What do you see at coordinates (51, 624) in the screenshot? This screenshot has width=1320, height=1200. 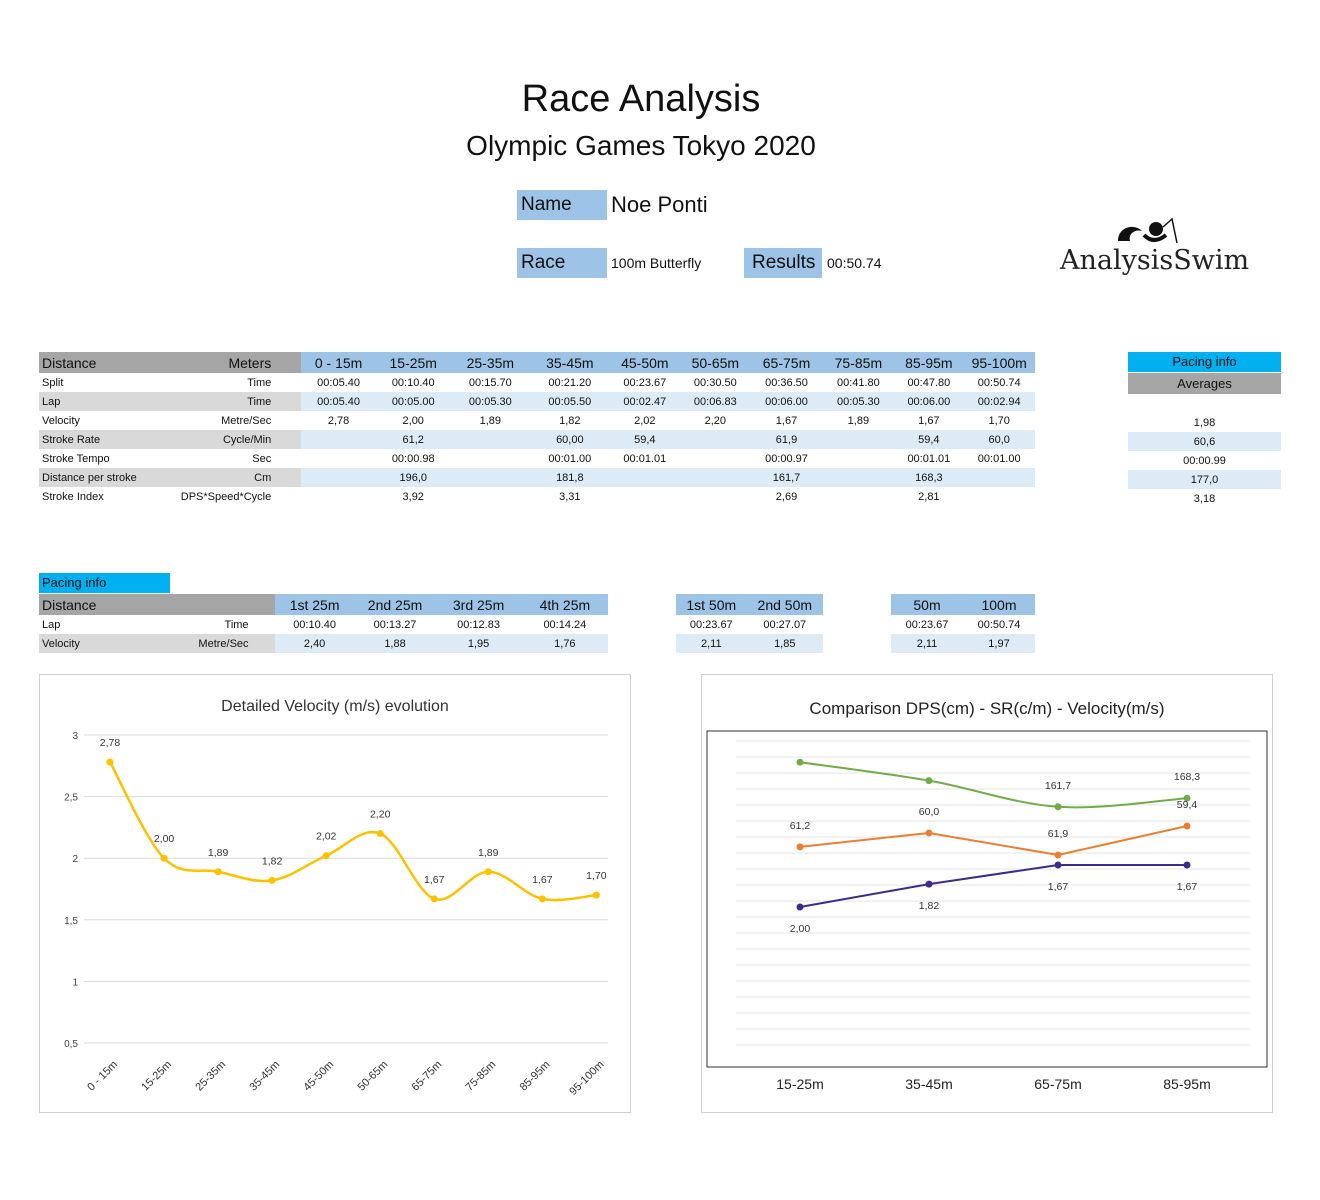 I see `pacing-cell: Lap` at bounding box center [51, 624].